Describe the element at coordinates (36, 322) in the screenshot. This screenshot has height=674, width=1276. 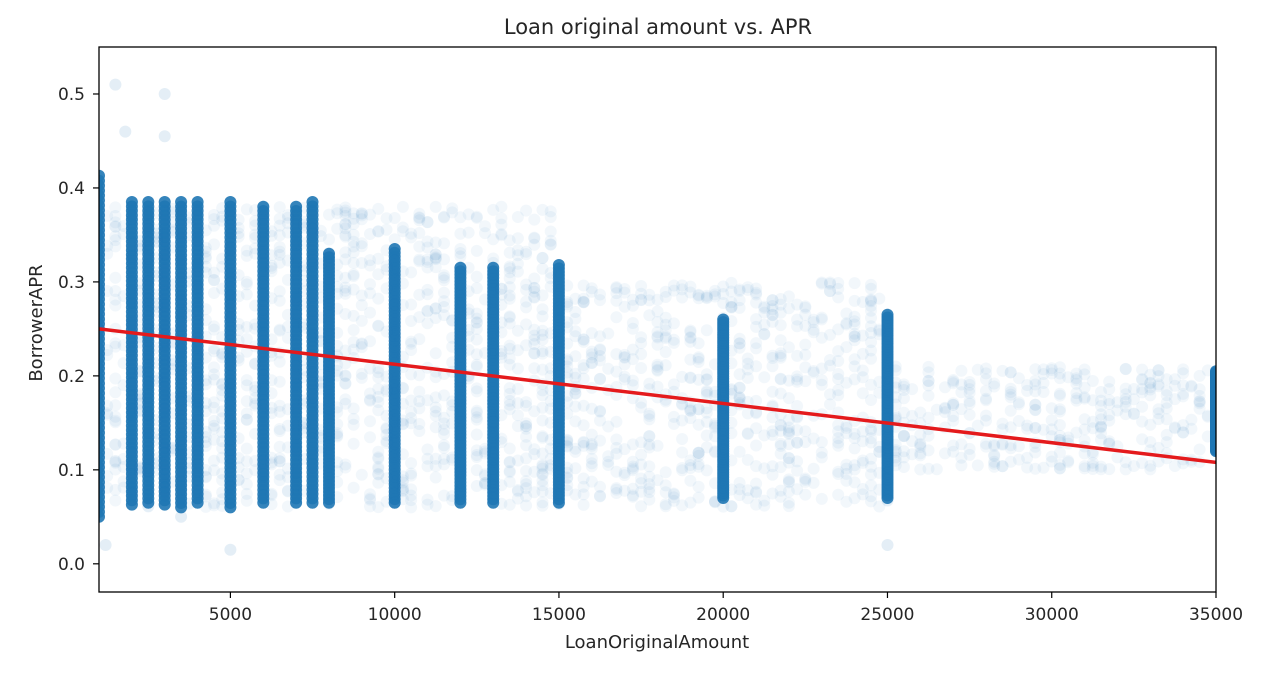
I see `y-axis-label: BorrowerAPR` at that location.